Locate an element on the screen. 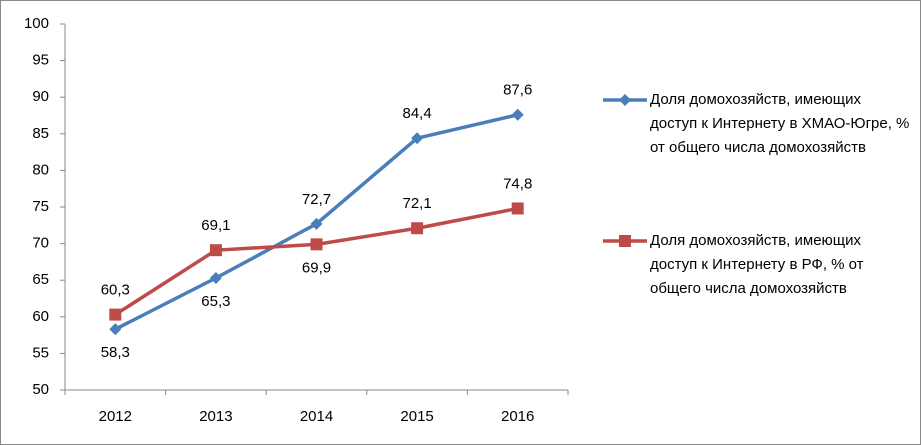  data-label: 60,3 is located at coordinates (115, 290).